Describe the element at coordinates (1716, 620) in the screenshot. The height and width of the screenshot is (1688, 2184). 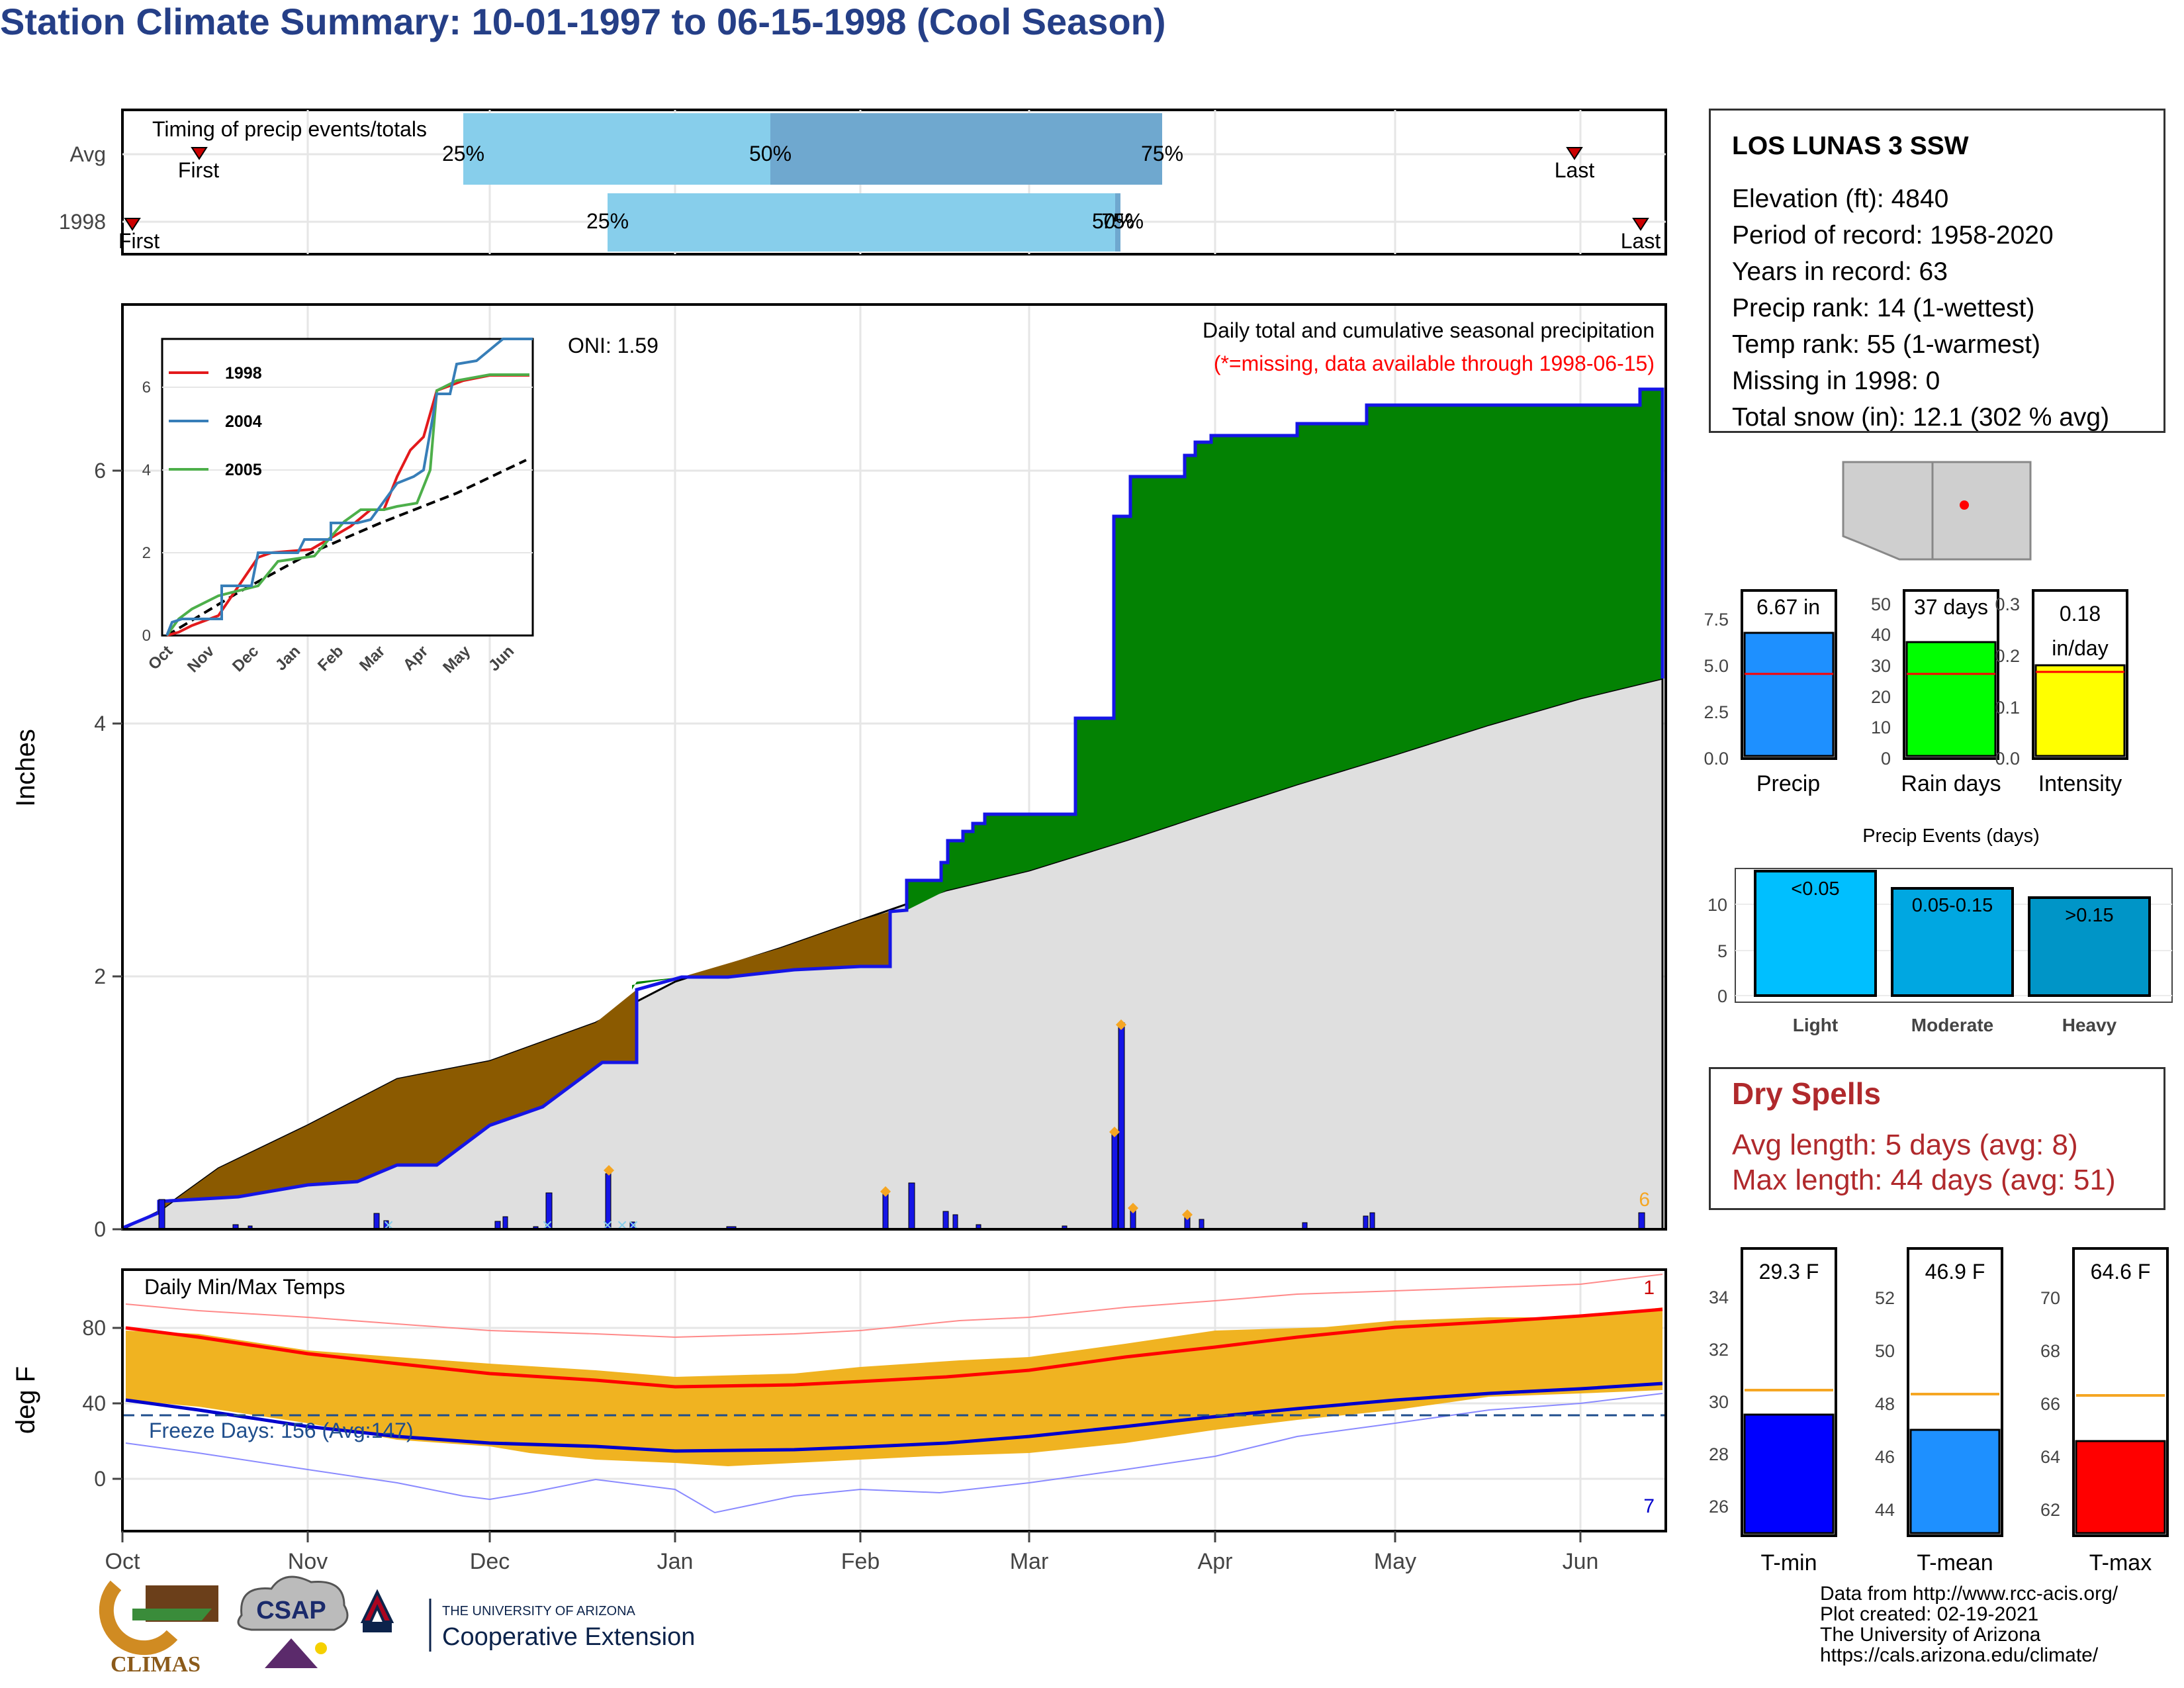
I see `mini-ytick: 7.5` at that location.